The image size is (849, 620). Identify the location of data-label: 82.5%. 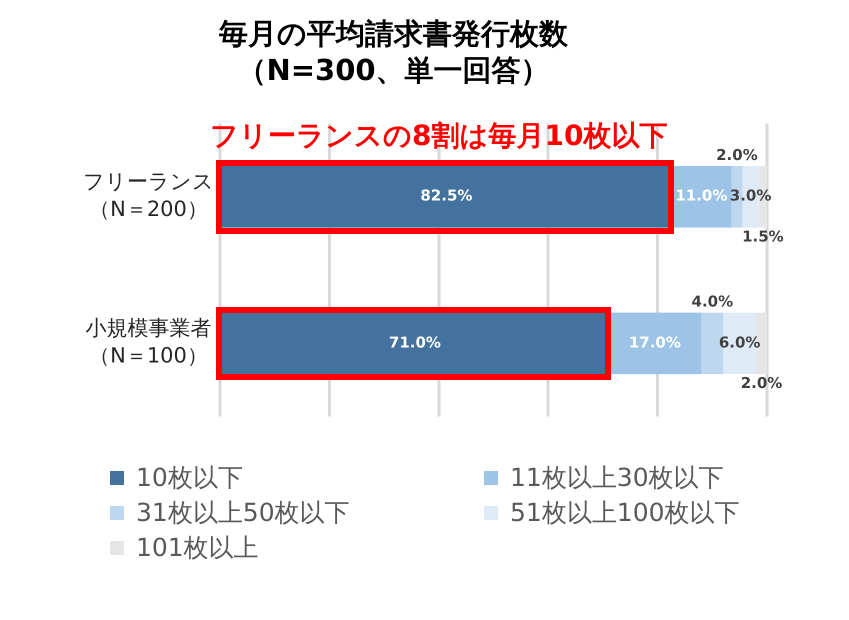
(446, 195).